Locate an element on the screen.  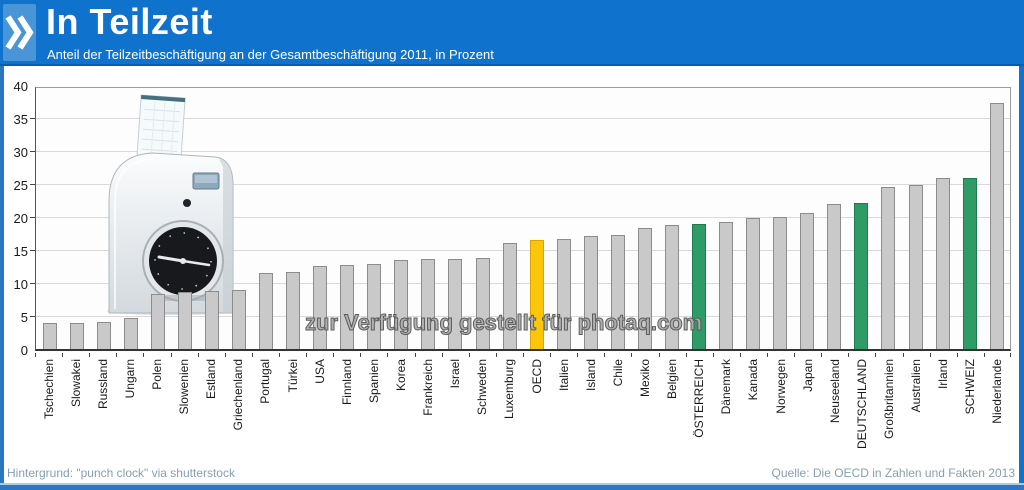
watermark: zur Verfügung gestellt für photaq.com is located at coordinates (503, 323).